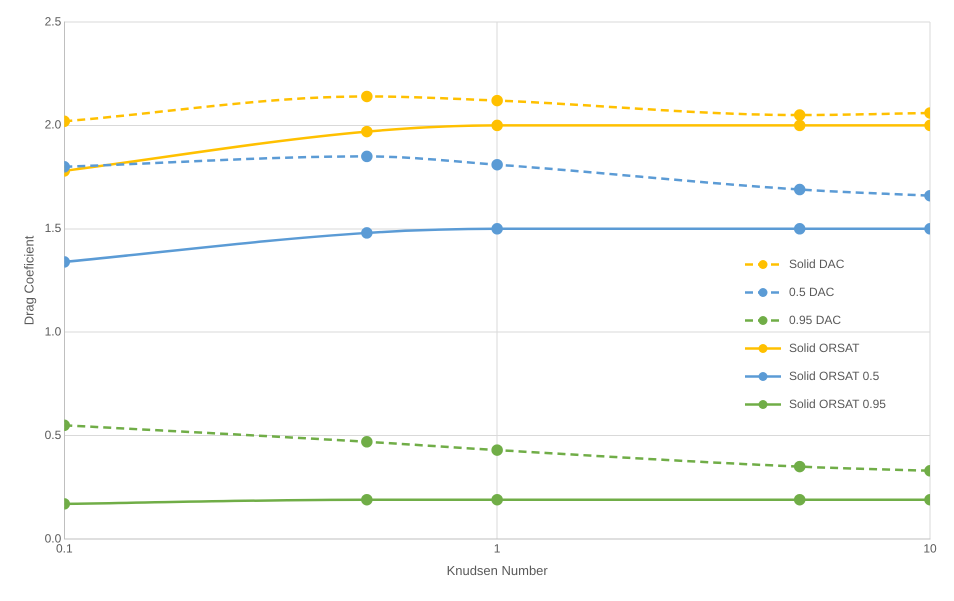  I want to click on legend-label: Solid ORSAT 0.5, so click(834, 375).